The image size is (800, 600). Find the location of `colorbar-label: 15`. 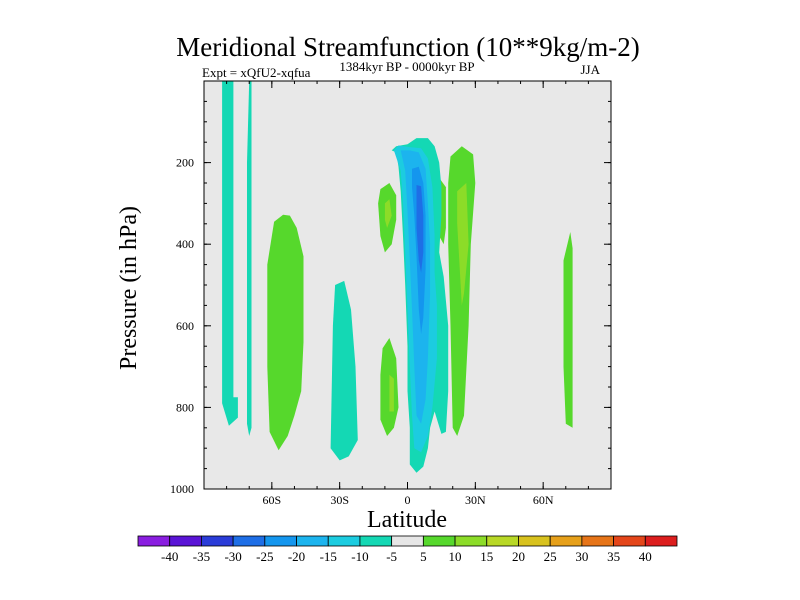

colorbar-label: 15 is located at coordinates (486, 556).